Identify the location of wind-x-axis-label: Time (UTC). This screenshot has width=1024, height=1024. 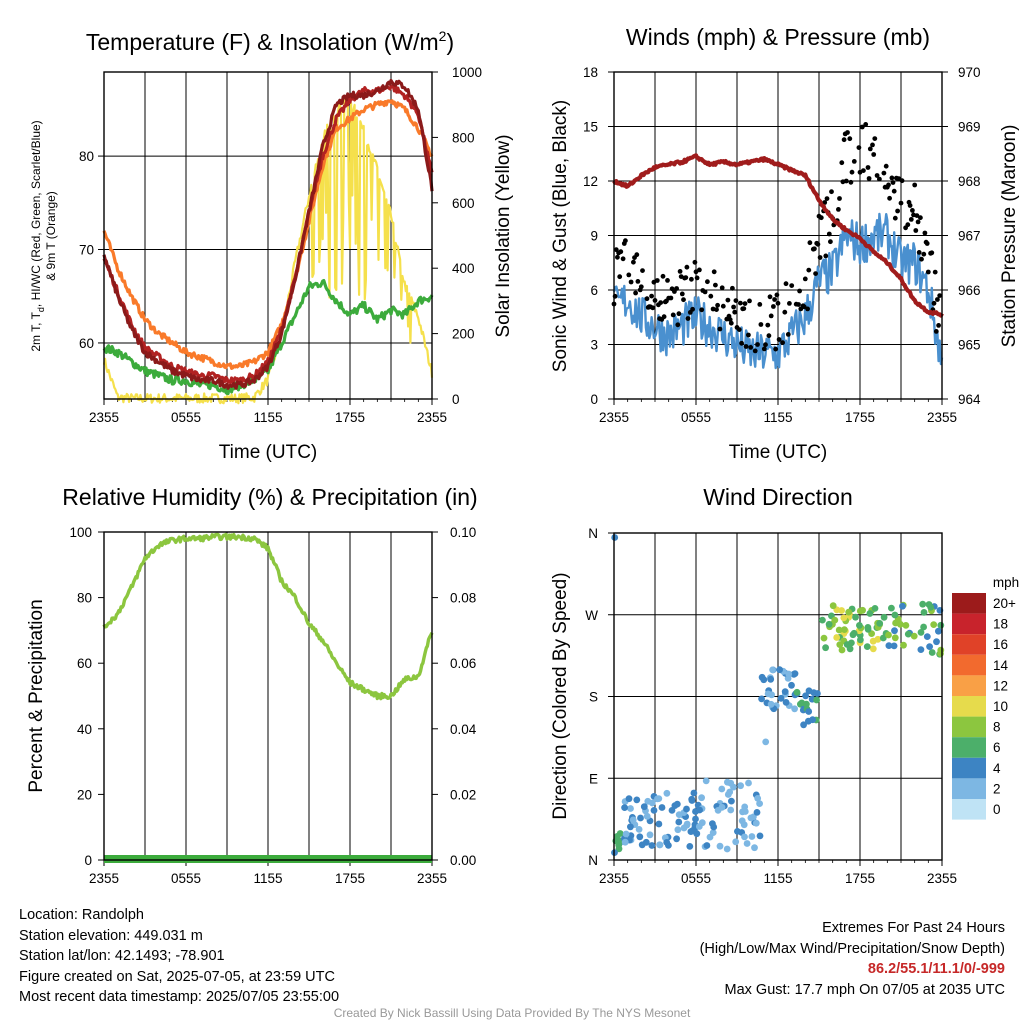
(778, 452).